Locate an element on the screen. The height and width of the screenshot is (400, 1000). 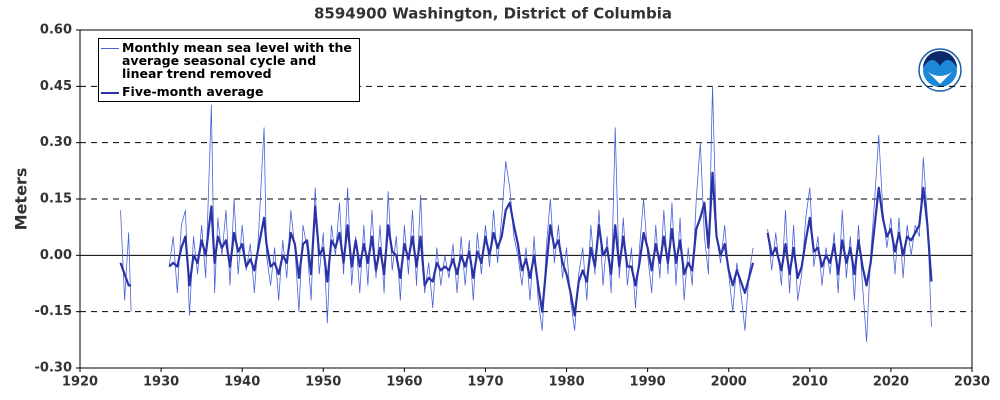
x-tick-label: 2020 is located at coordinates (891, 382).